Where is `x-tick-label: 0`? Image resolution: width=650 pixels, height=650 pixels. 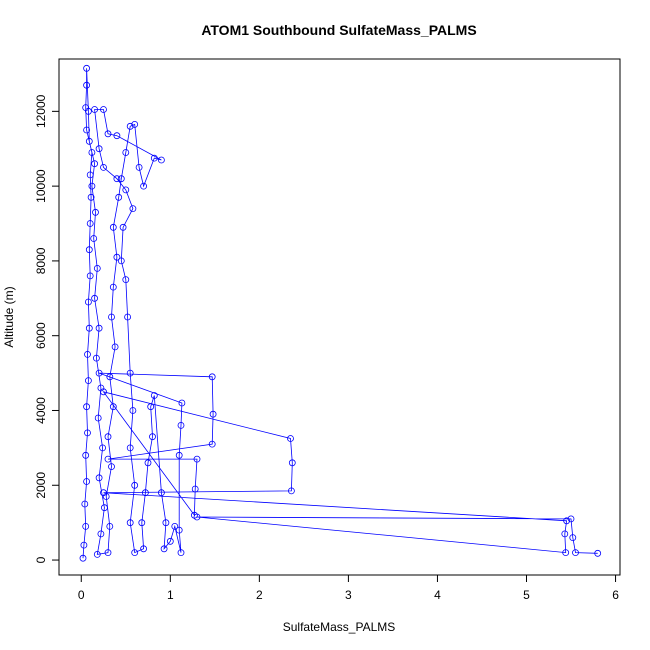
x-tick-label: 0 is located at coordinates (81, 595).